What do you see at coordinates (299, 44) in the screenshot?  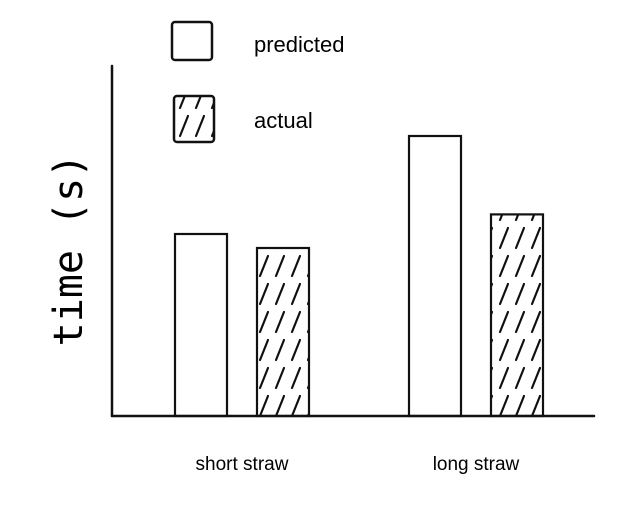 I see `legend-label-predicted: predicted` at bounding box center [299, 44].